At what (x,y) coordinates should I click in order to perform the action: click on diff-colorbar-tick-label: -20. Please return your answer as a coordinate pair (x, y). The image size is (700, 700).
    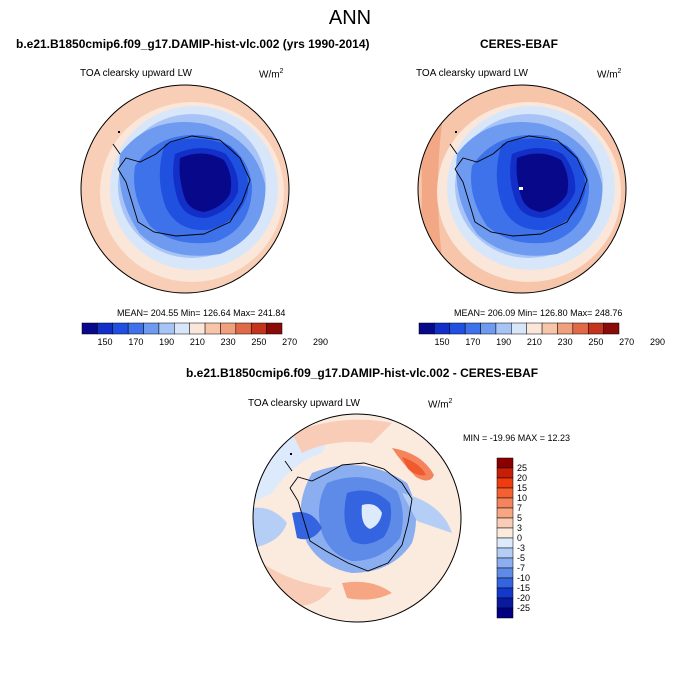
    Looking at the image, I should click on (523, 598).